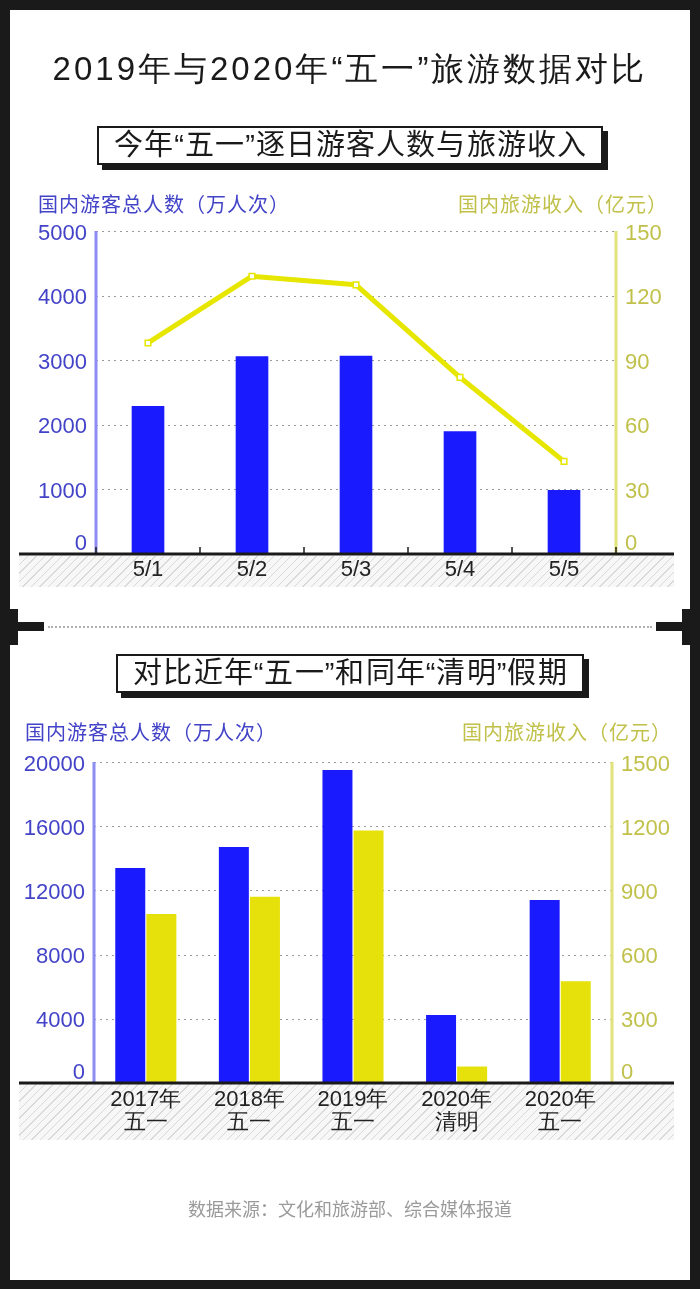  Describe the element at coordinates (643, 232) in the screenshot. I see `y2-tick-label: 150` at that location.